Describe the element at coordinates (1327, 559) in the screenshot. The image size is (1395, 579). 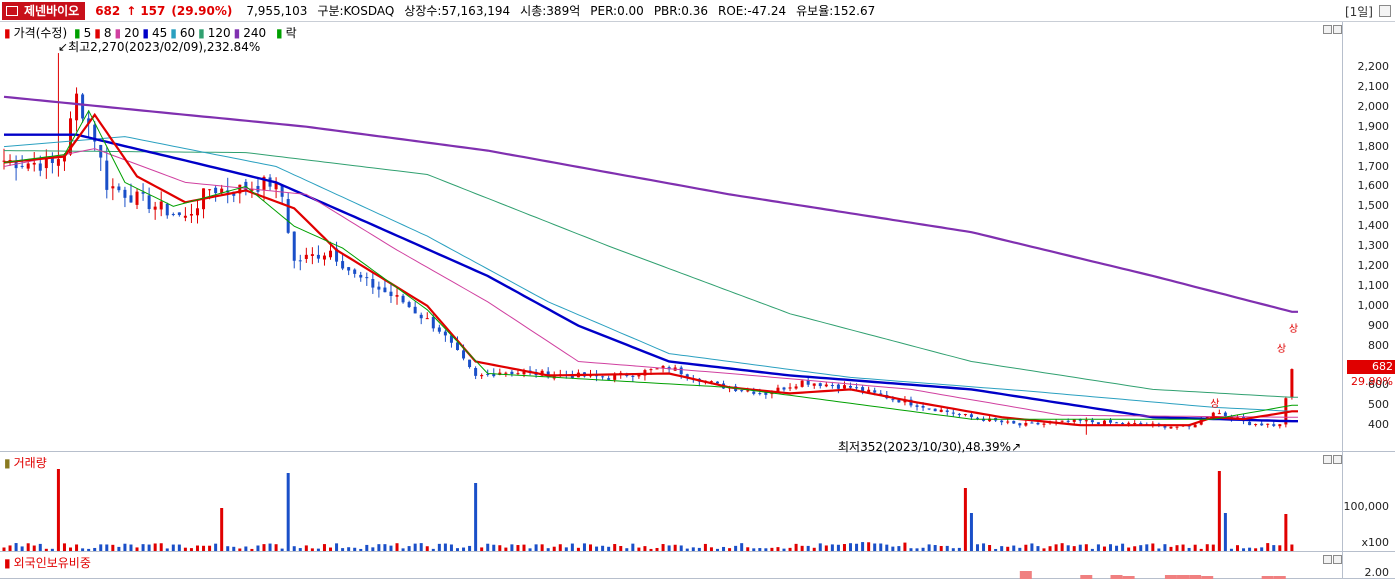
I see `foreign-minimize-button` at that location.